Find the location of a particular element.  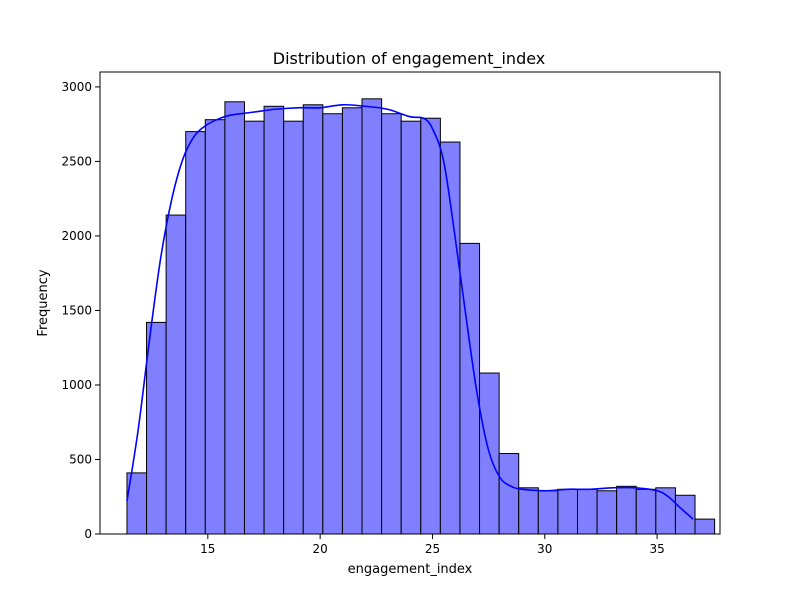

y-tick-label: 1000 is located at coordinates (76, 385).